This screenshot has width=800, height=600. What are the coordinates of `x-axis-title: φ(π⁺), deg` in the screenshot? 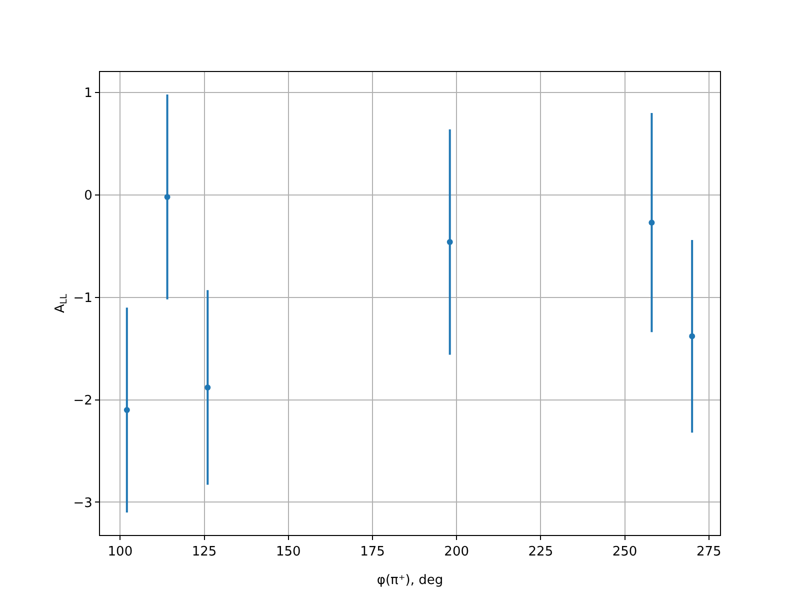 It's located at (410, 580).